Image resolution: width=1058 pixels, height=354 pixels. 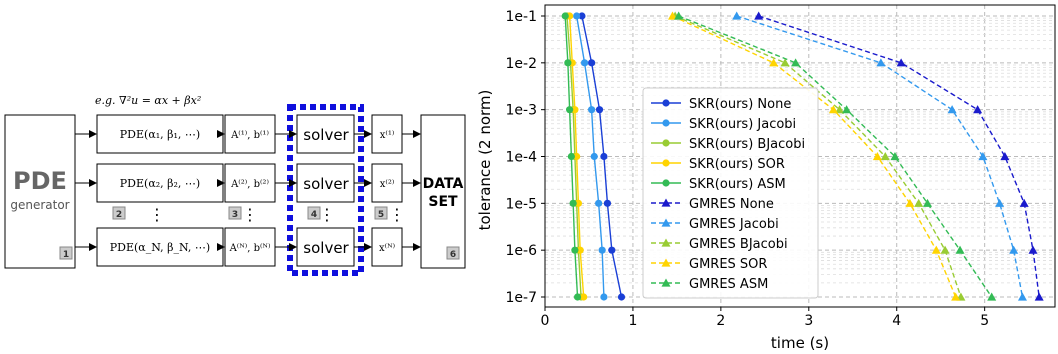 I want to click on pde-params-label-2: PDE(α₂, β₂, ⋯), so click(x=160, y=183).